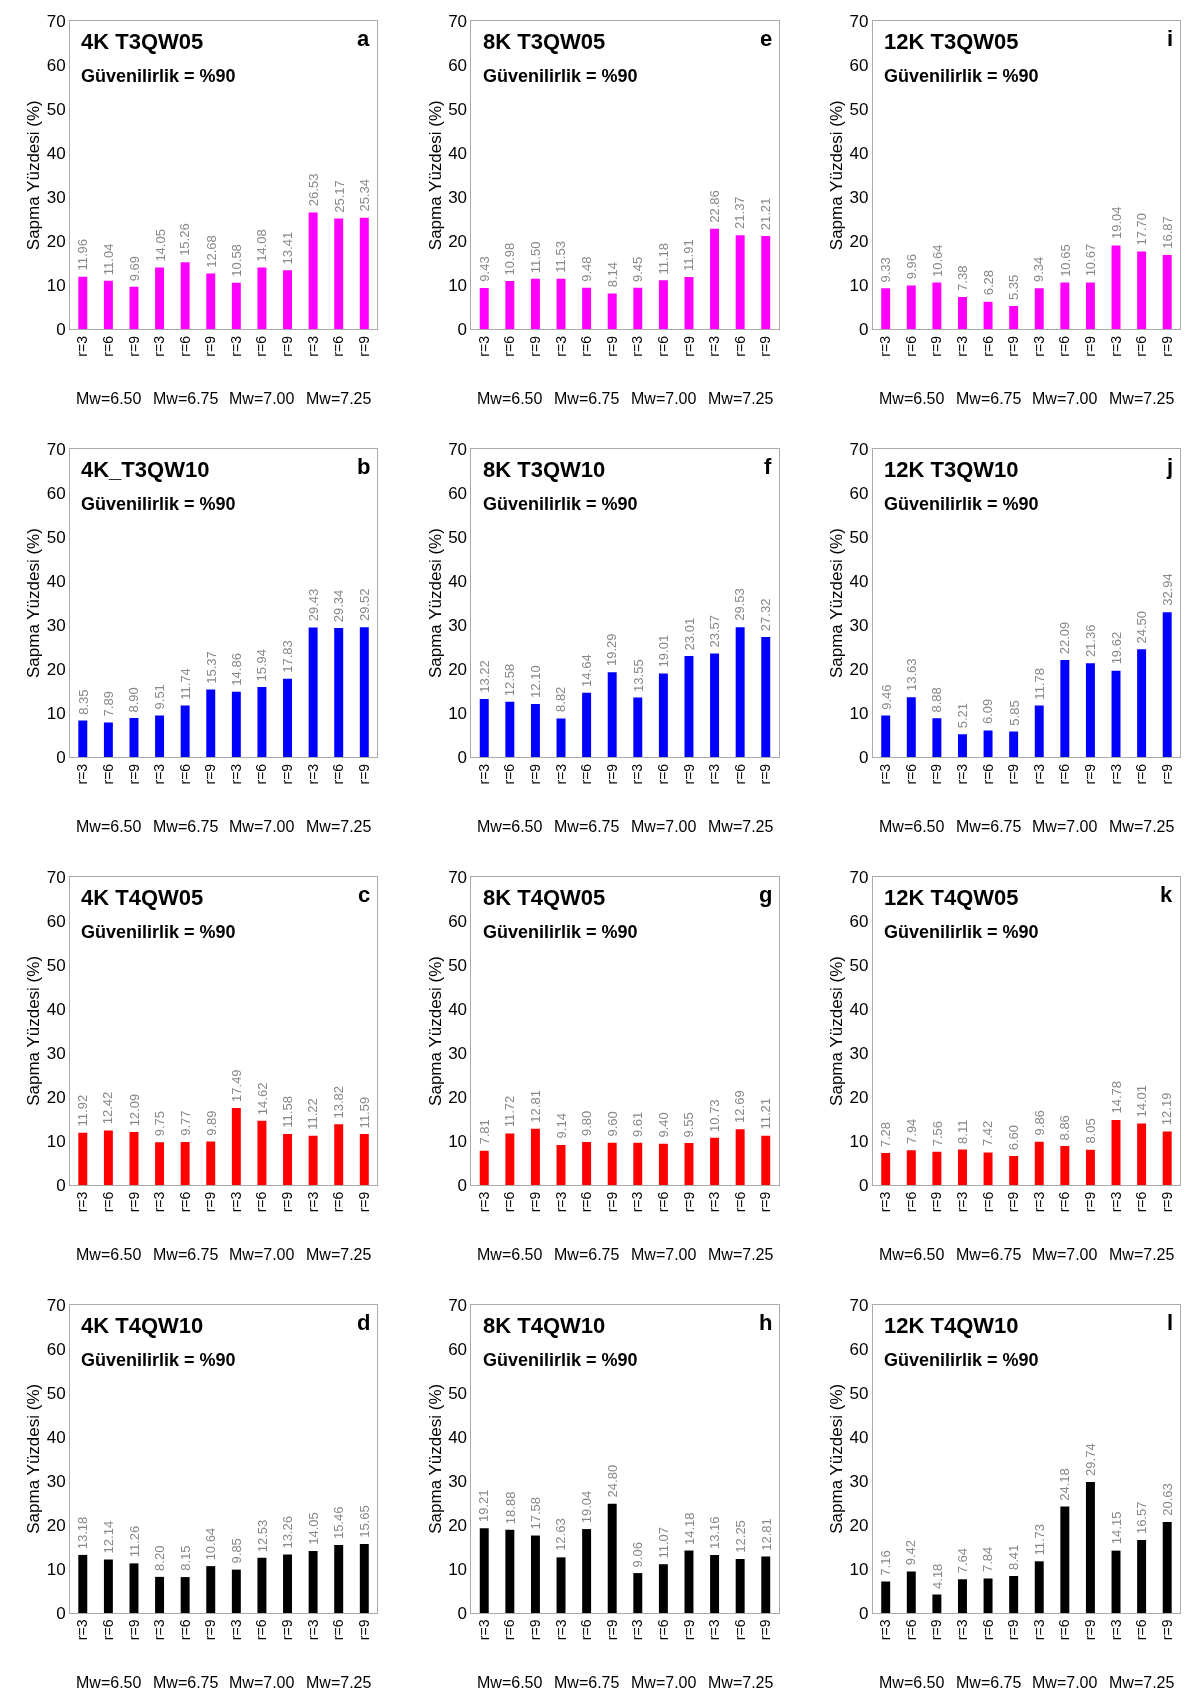  I want to click on data-label: 19.62, so click(1116, 648).